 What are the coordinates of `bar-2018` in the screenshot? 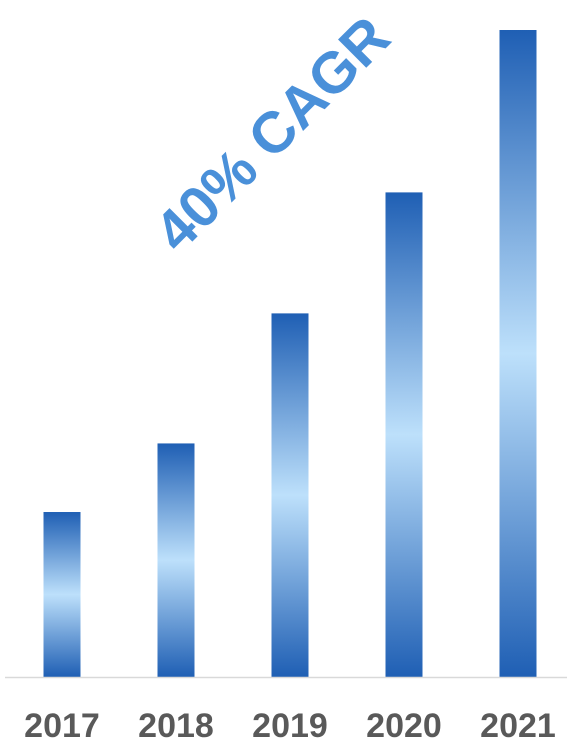 It's located at (176, 560).